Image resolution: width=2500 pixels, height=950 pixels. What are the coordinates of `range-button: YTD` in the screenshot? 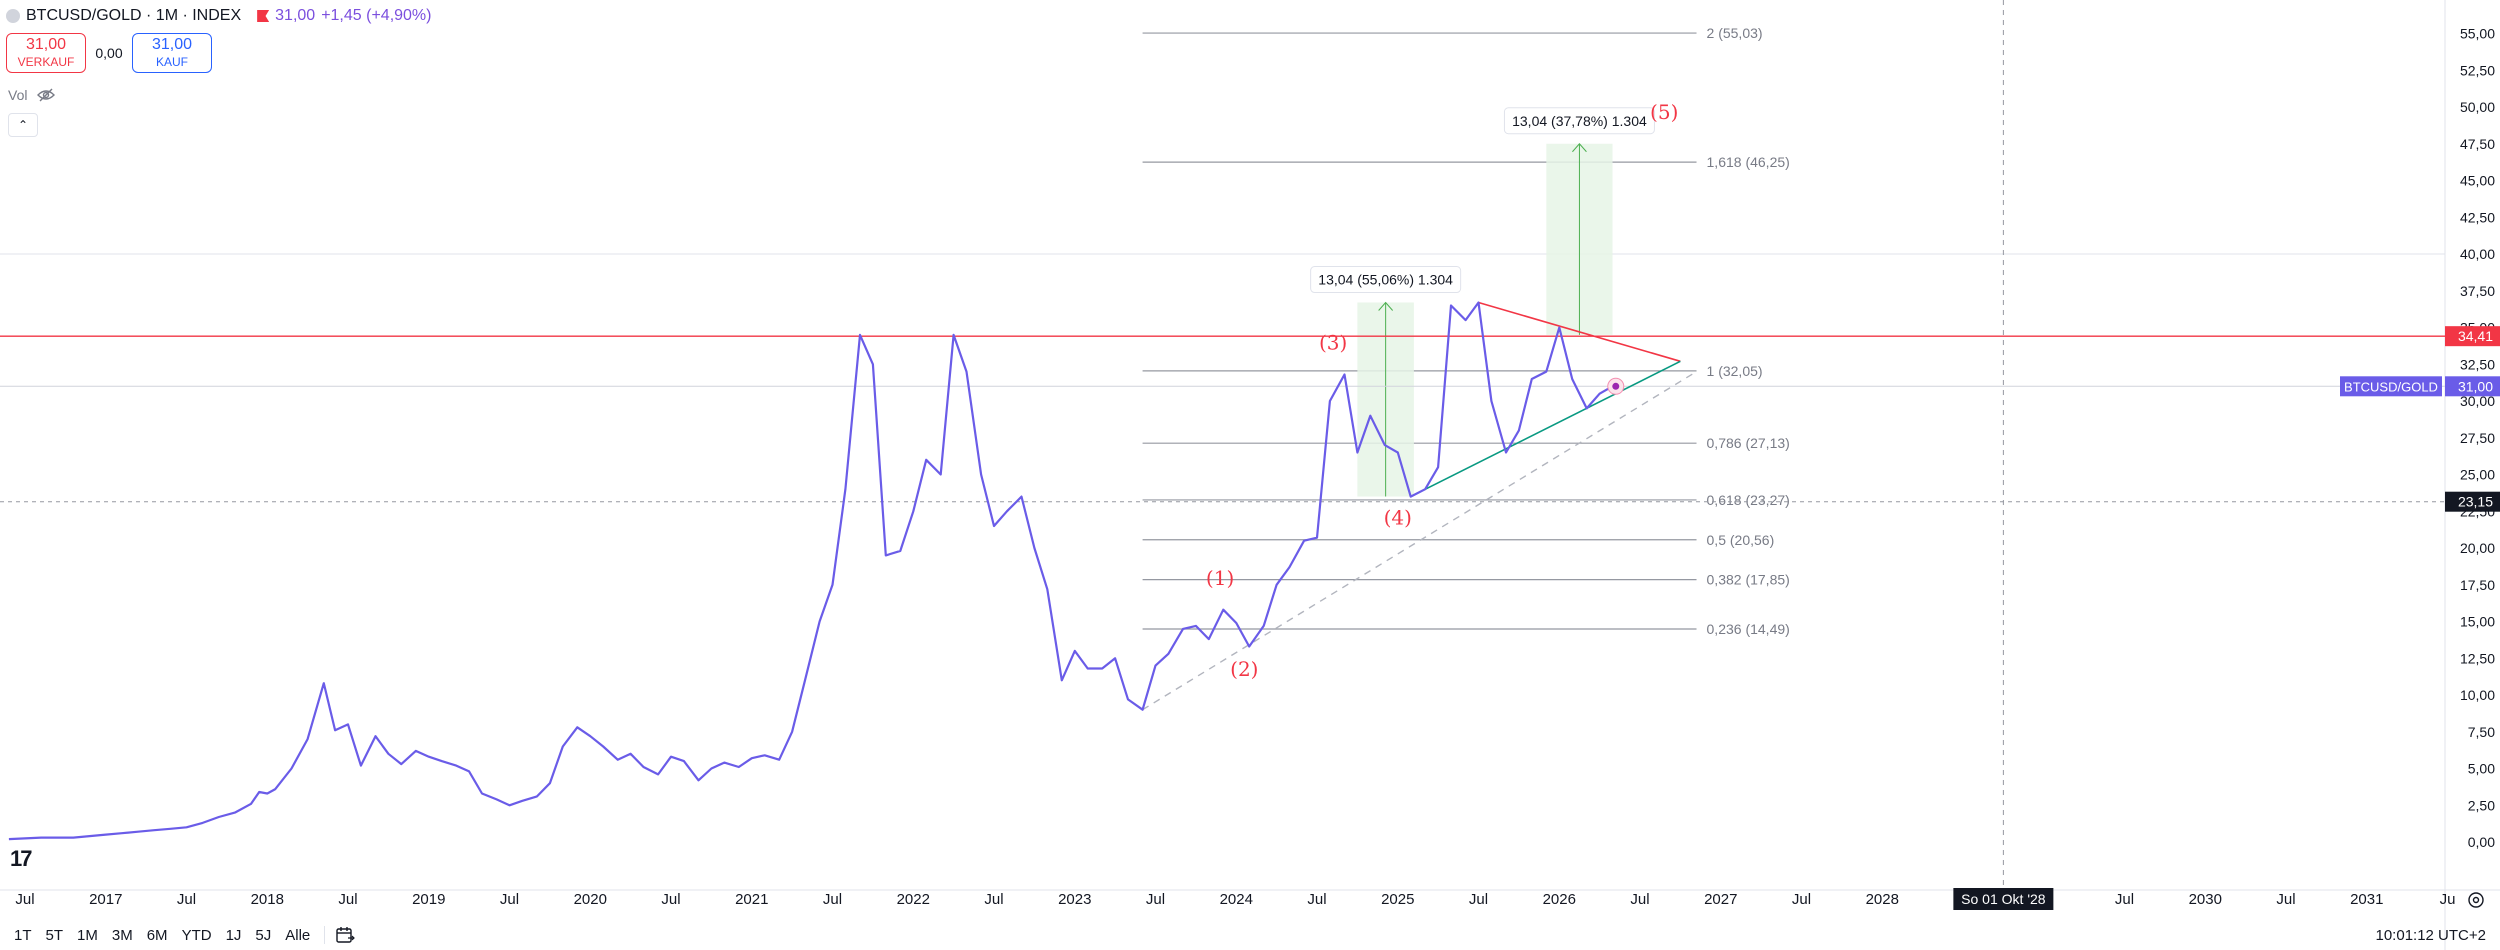 It's located at (196, 935).